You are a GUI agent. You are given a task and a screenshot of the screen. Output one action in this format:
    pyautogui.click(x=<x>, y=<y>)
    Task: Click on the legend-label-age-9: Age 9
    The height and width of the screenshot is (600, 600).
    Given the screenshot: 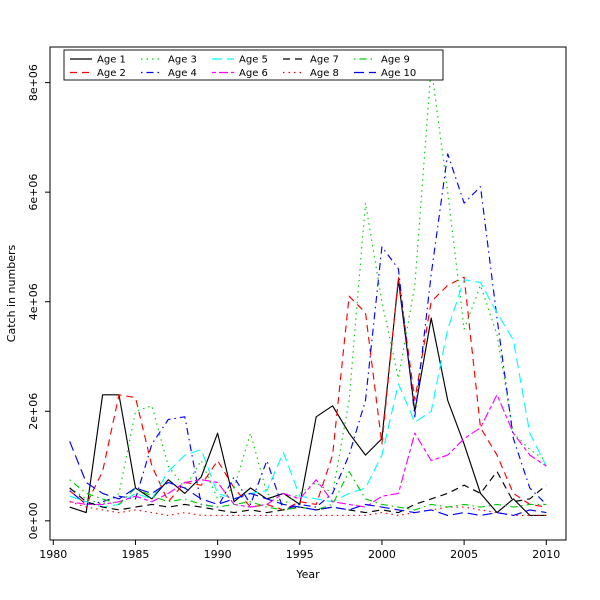 What is the action you would take?
    pyautogui.click(x=395, y=60)
    